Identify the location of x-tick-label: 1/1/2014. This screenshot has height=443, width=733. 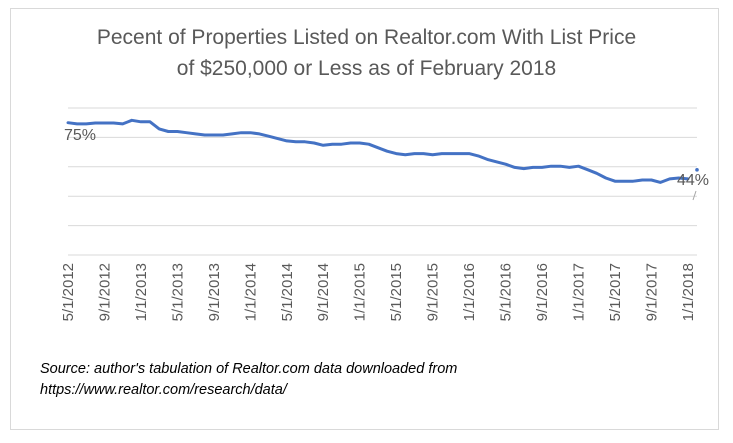
(250, 292).